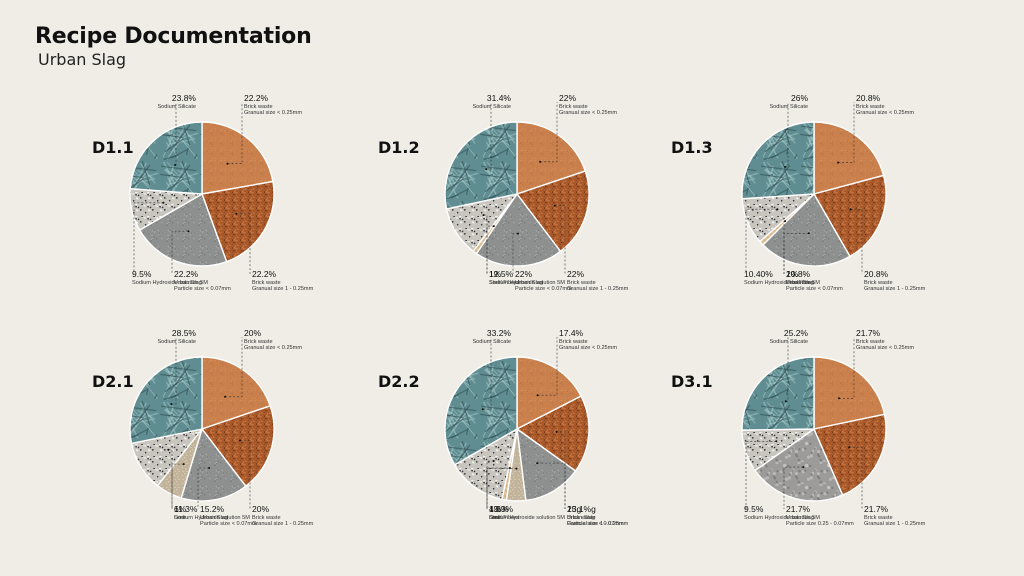 The image size is (1024, 576). I want to click on slice-material-name: Steel Fibres, so click(504, 517).